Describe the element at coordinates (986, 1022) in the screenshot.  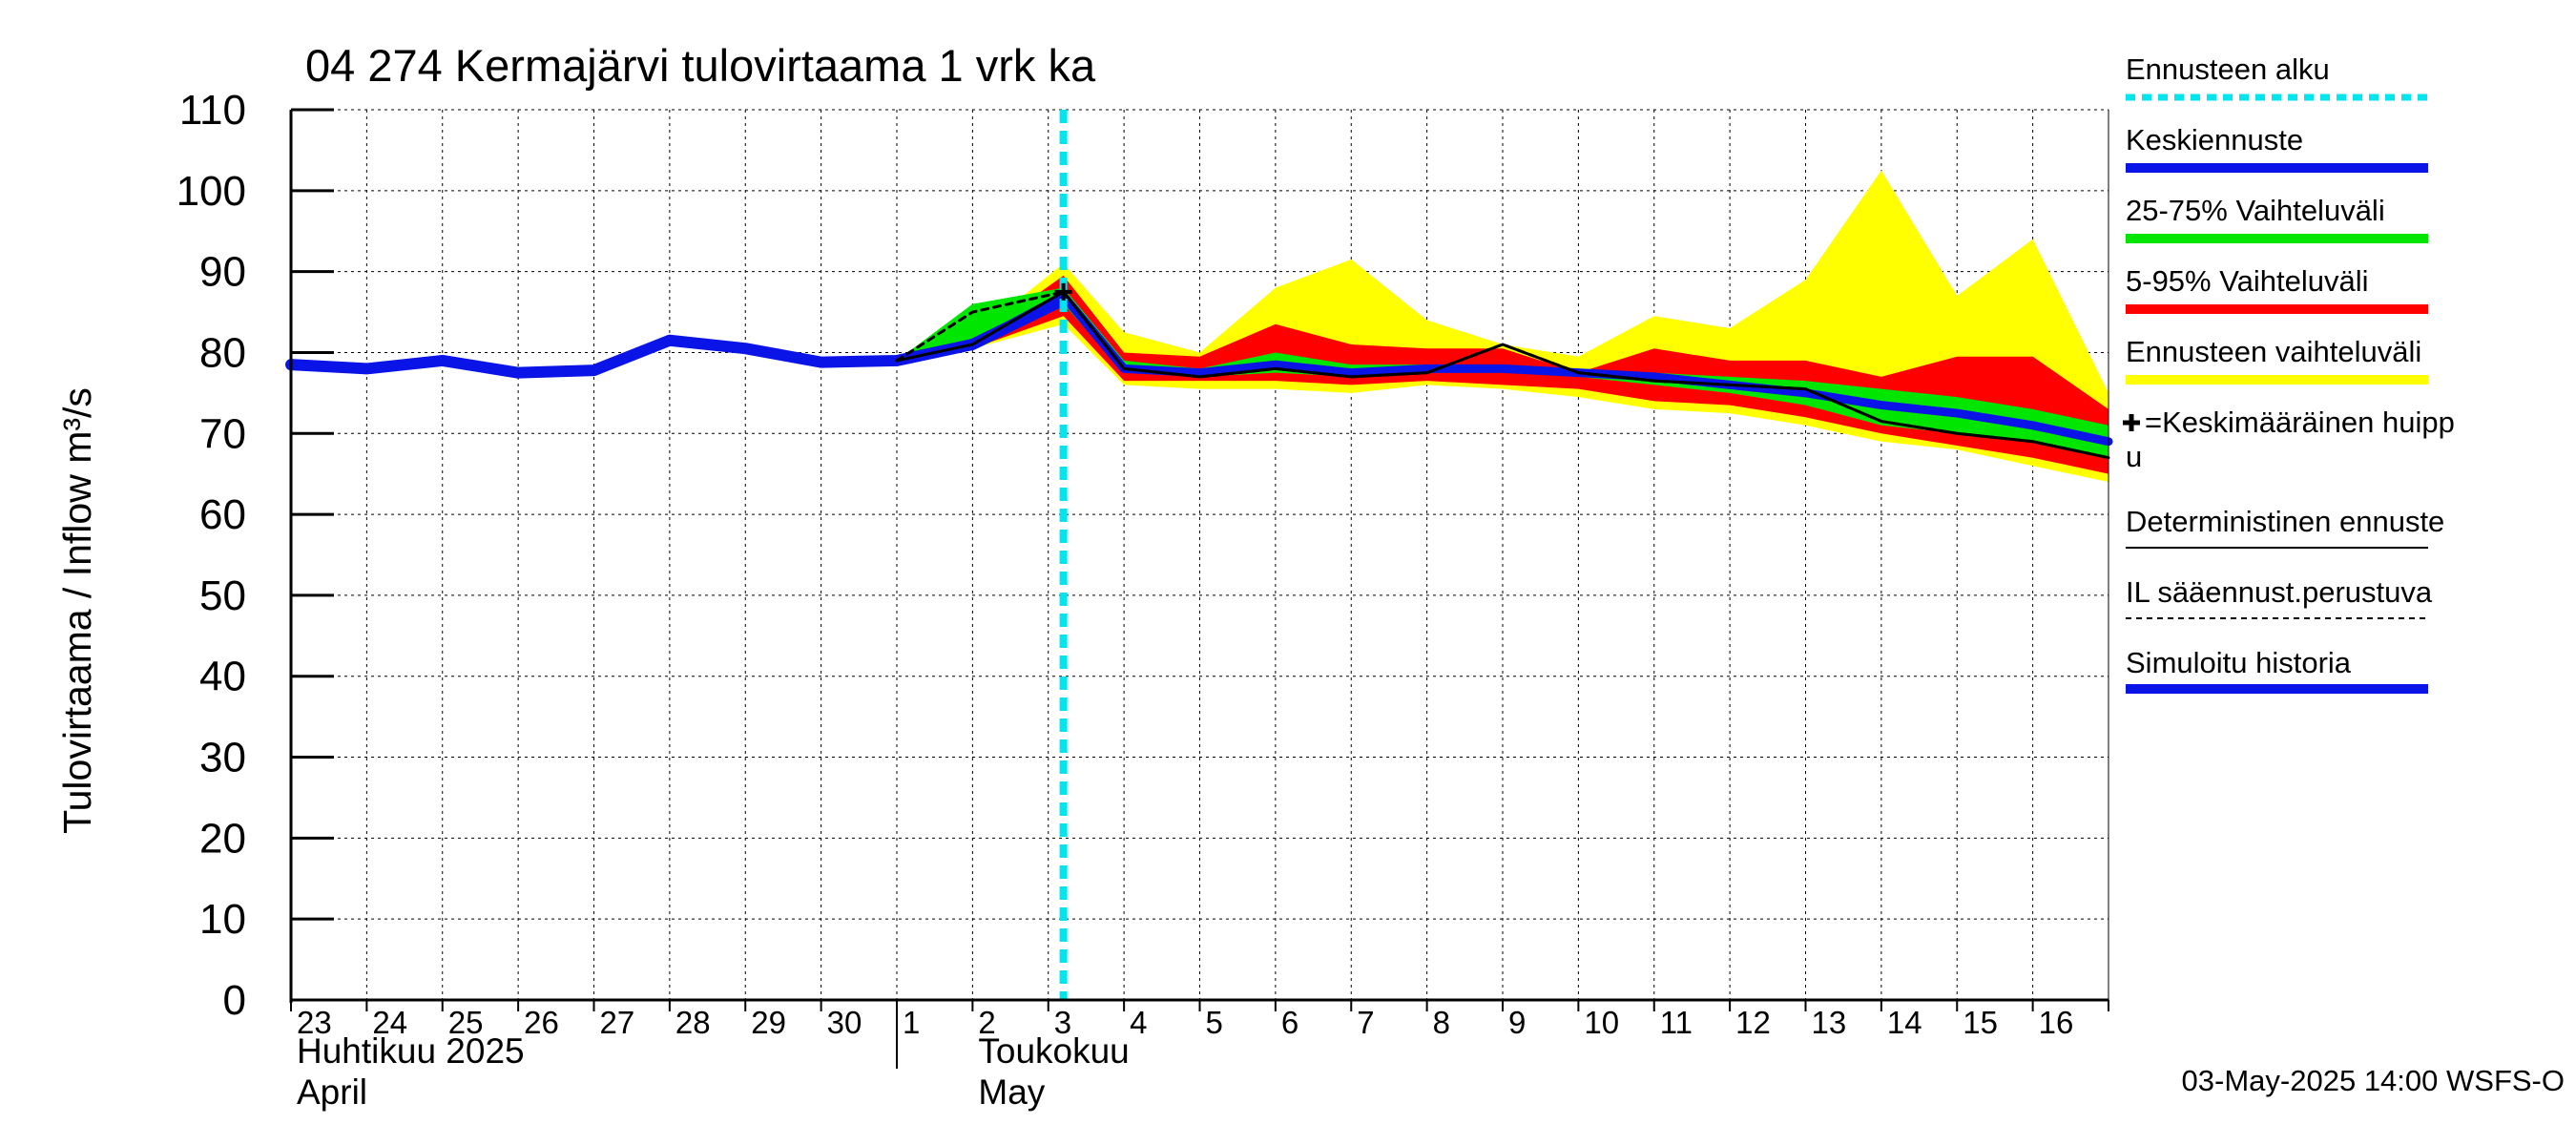
I see `x-tick-label: 2` at that location.